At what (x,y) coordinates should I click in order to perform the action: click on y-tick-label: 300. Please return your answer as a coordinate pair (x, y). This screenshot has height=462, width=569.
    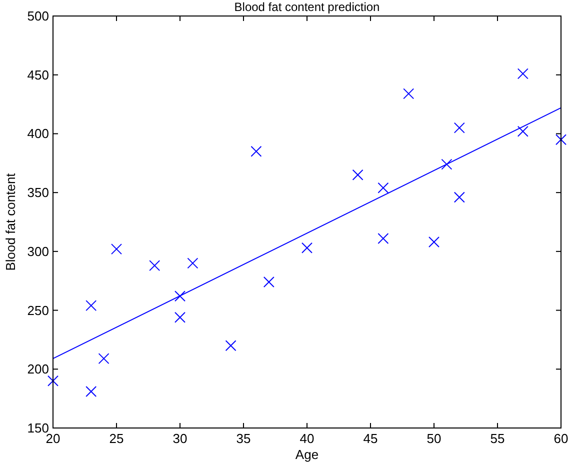
    Looking at the image, I should click on (38, 251).